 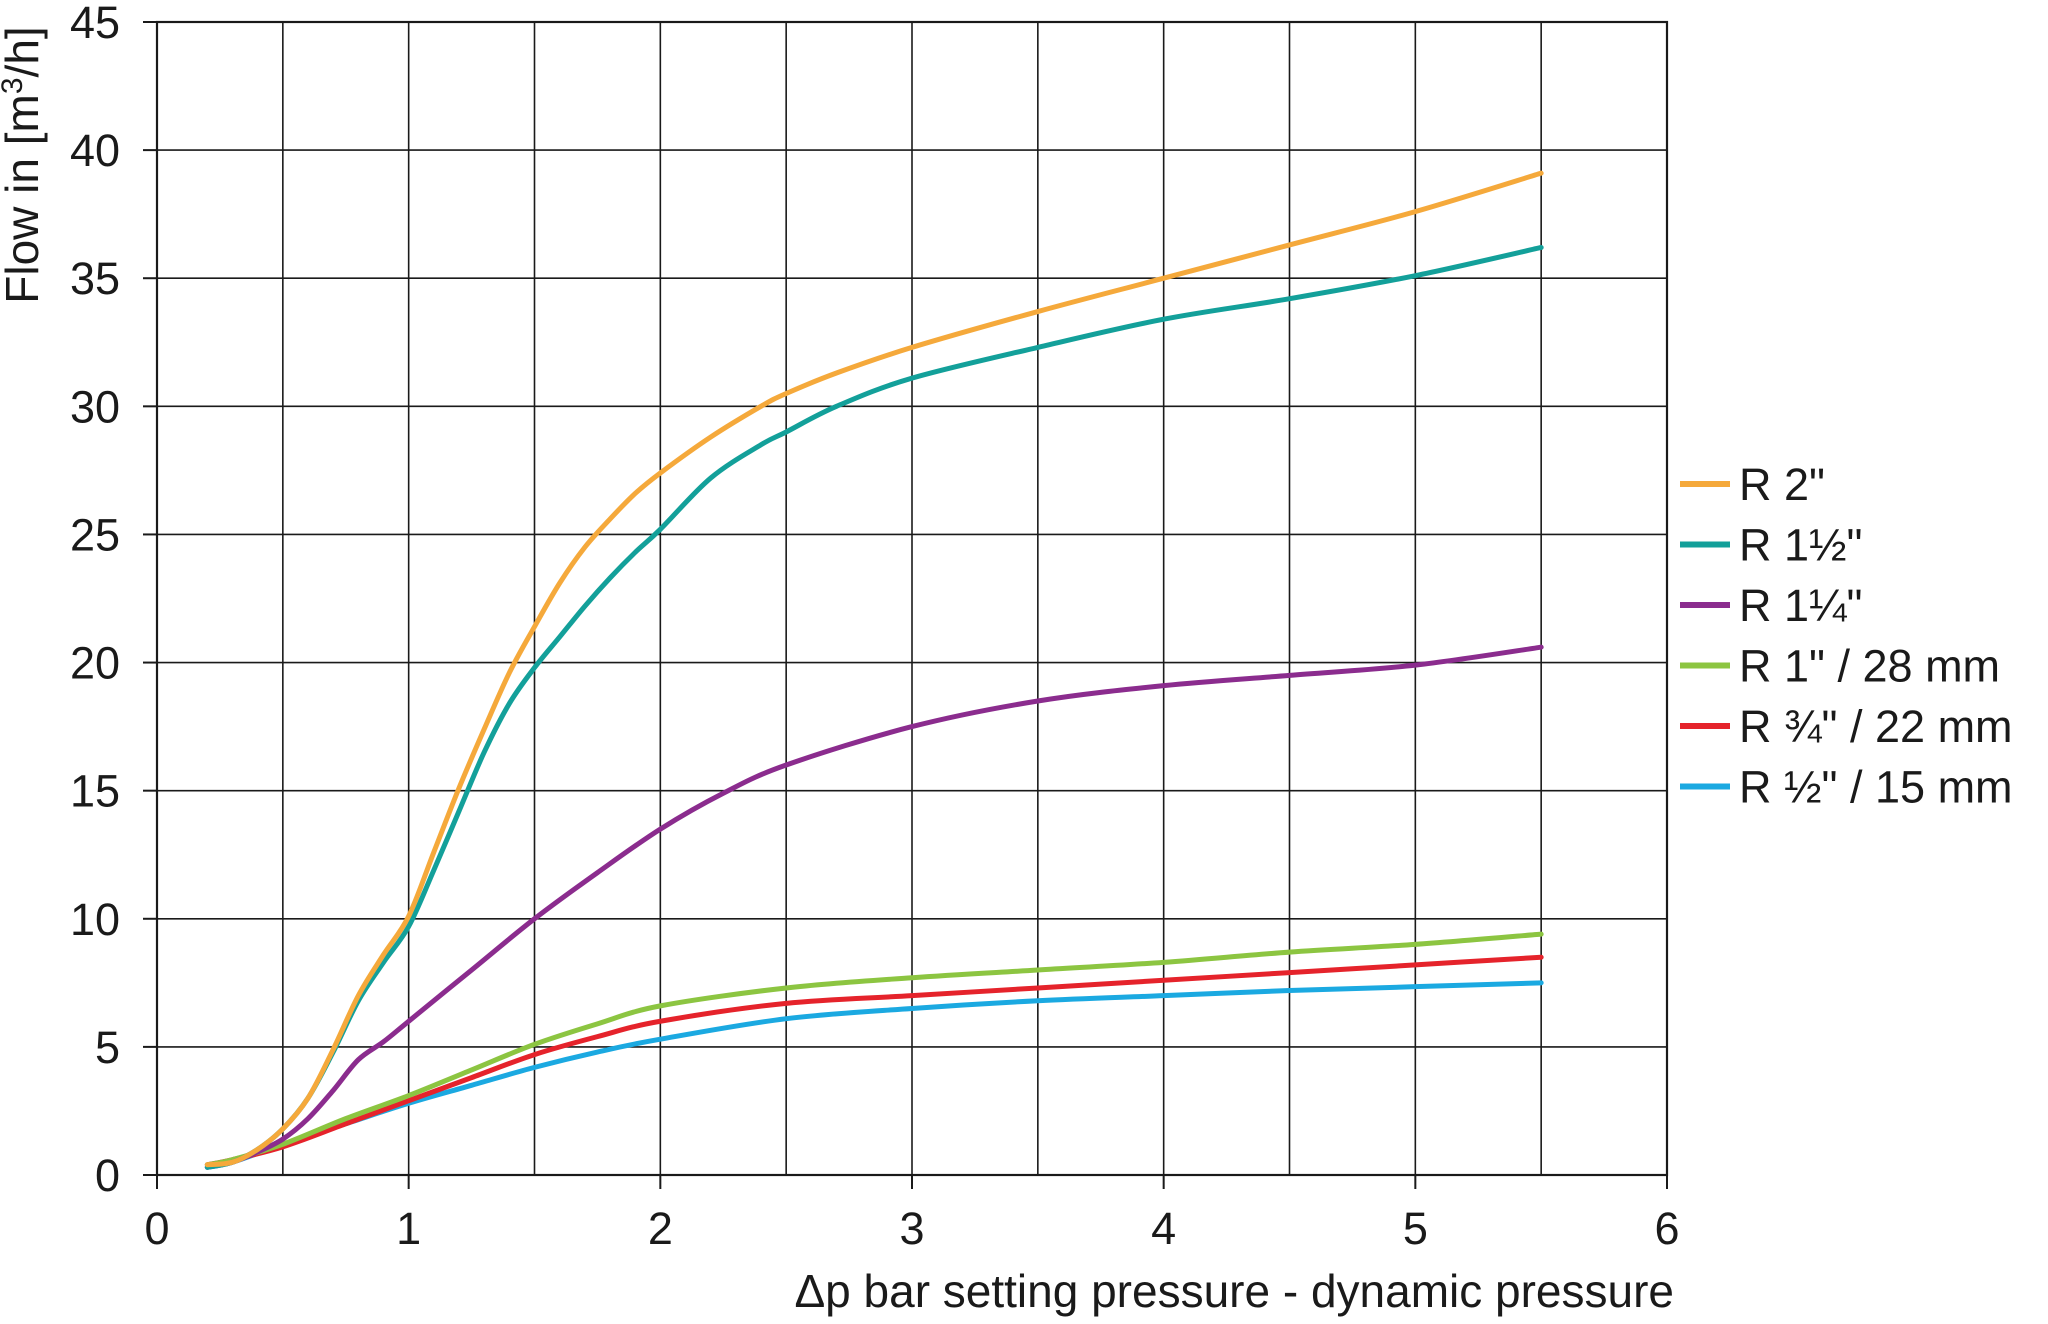 What do you see at coordinates (95, 663) in the screenshot?
I see `y-tick-label: 20` at bounding box center [95, 663].